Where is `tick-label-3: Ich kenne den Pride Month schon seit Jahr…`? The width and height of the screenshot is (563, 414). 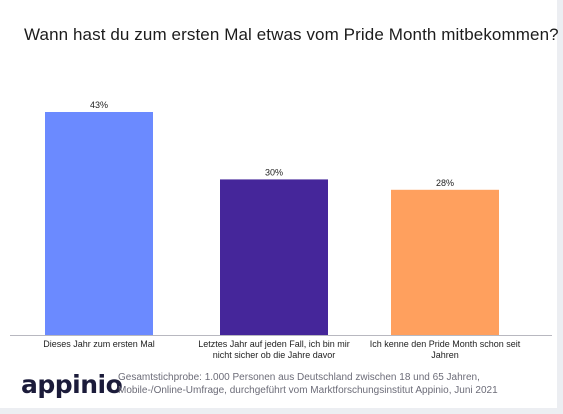 tick-label-3: Ich kenne den Pride Month schon seit Jahr… is located at coordinates (445, 349).